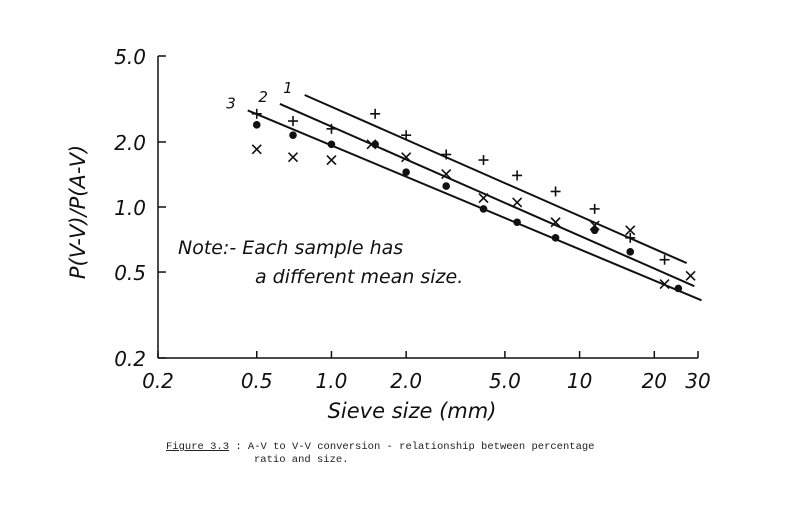 The image size is (790, 522). I want to click on note-annotation-line-2: a different mean size., so click(359, 277).